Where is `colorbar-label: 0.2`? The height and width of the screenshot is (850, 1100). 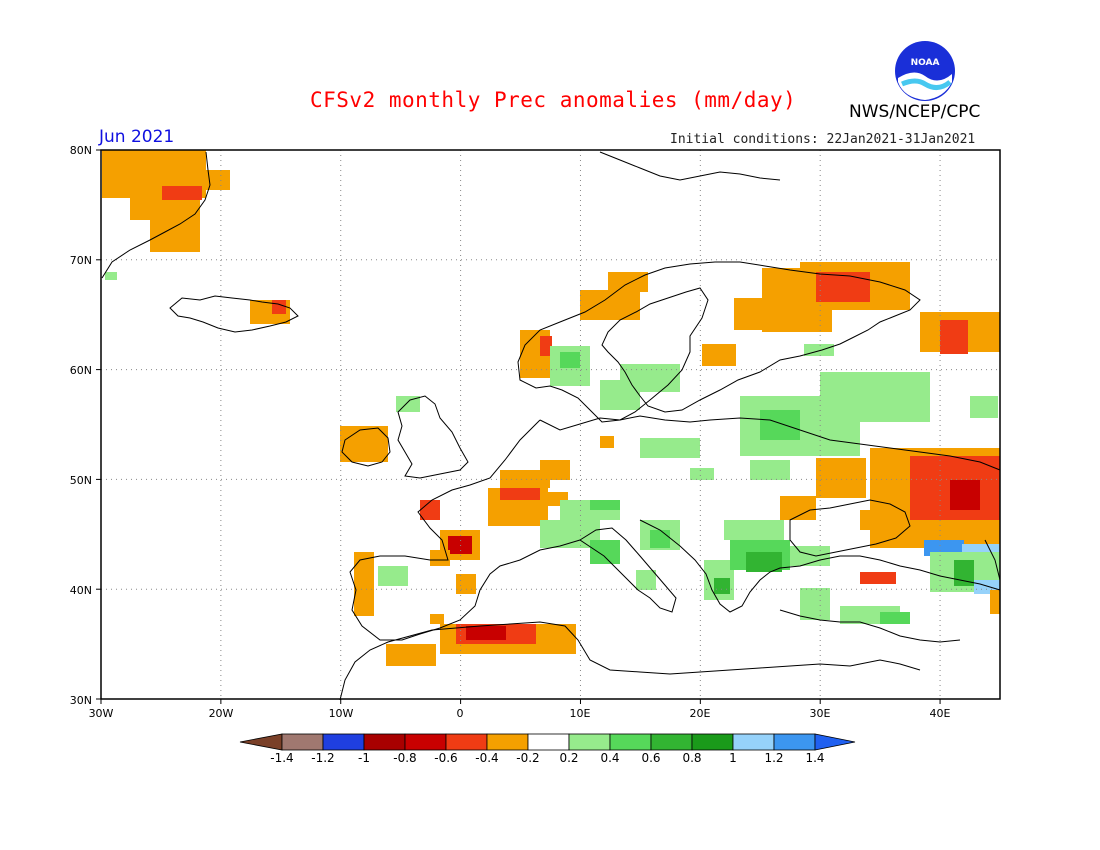
colorbar-label: 0.2 is located at coordinates (569, 758).